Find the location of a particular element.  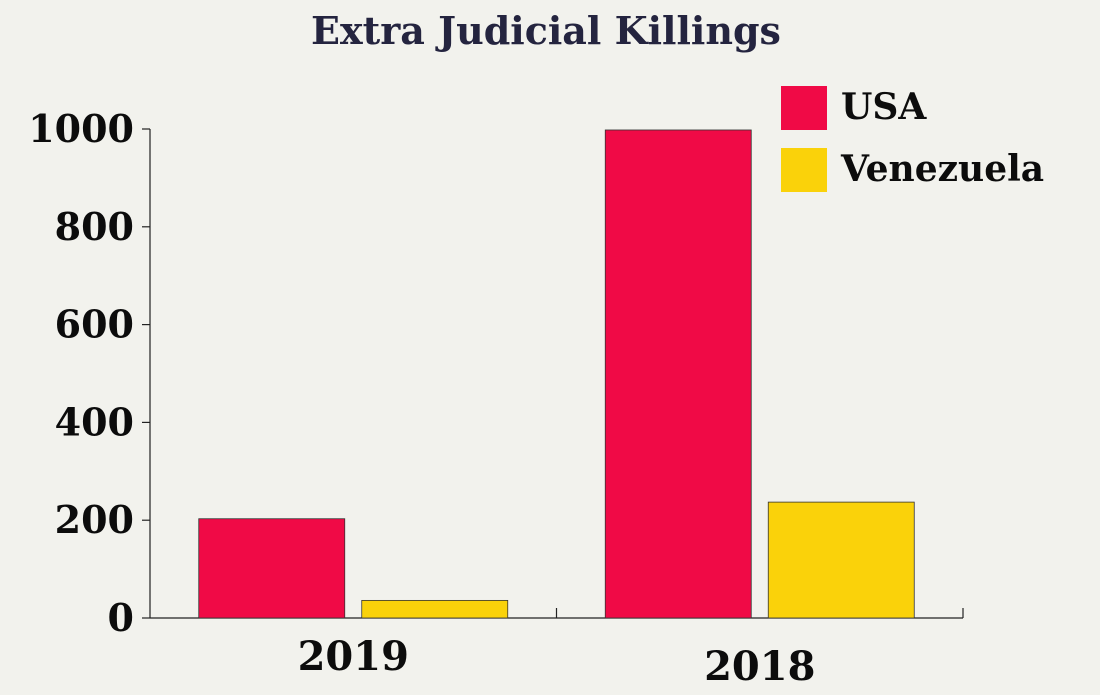

y-tick-label: 1000 is located at coordinates (81, 128).